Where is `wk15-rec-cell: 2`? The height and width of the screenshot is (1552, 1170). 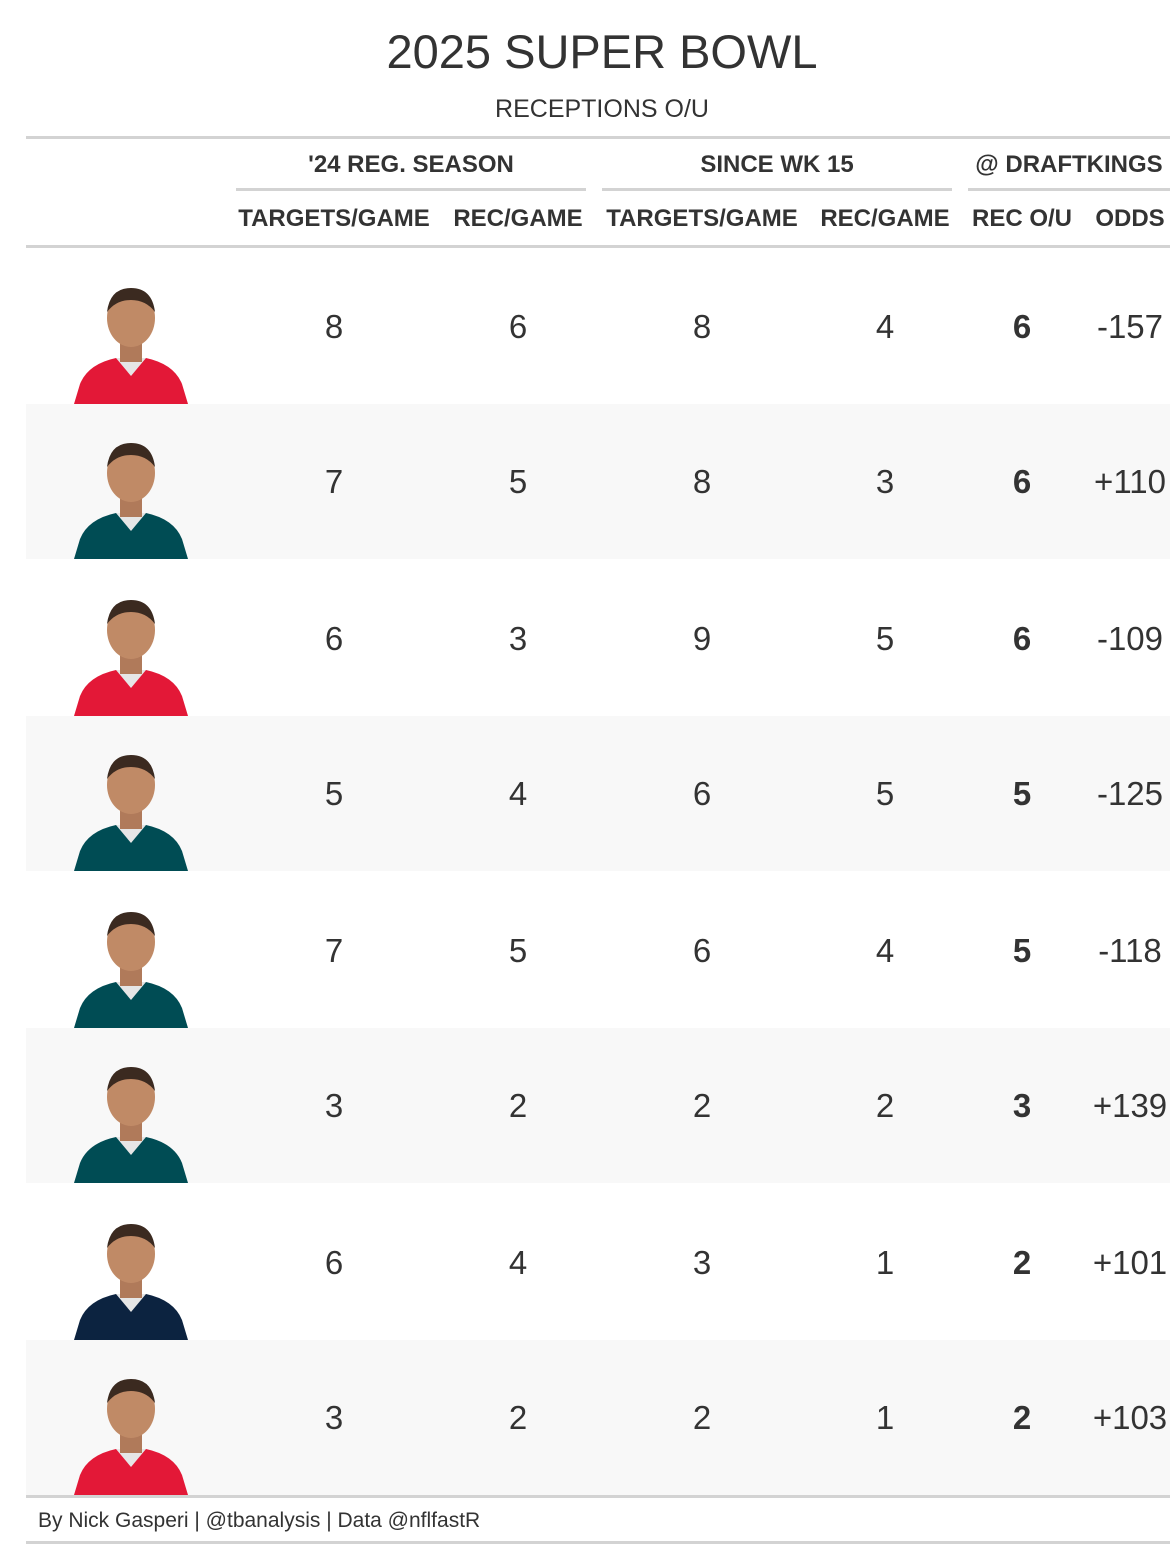 wk15-rec-cell: 2 is located at coordinates (885, 1105).